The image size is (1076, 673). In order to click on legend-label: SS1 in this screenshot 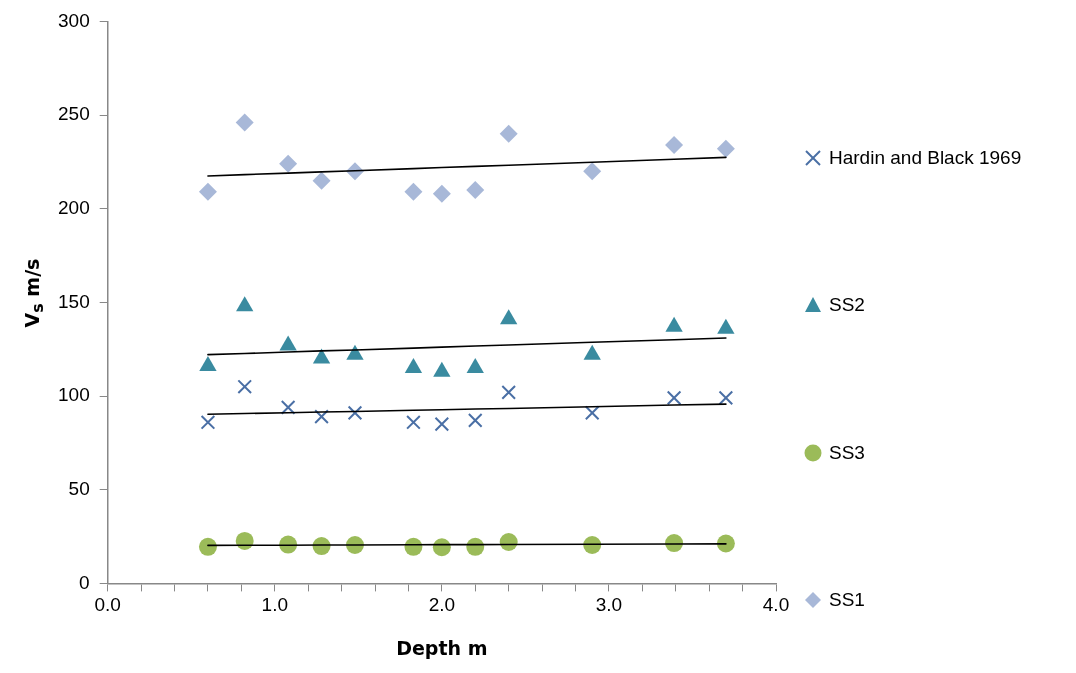, I will do `click(847, 599)`.